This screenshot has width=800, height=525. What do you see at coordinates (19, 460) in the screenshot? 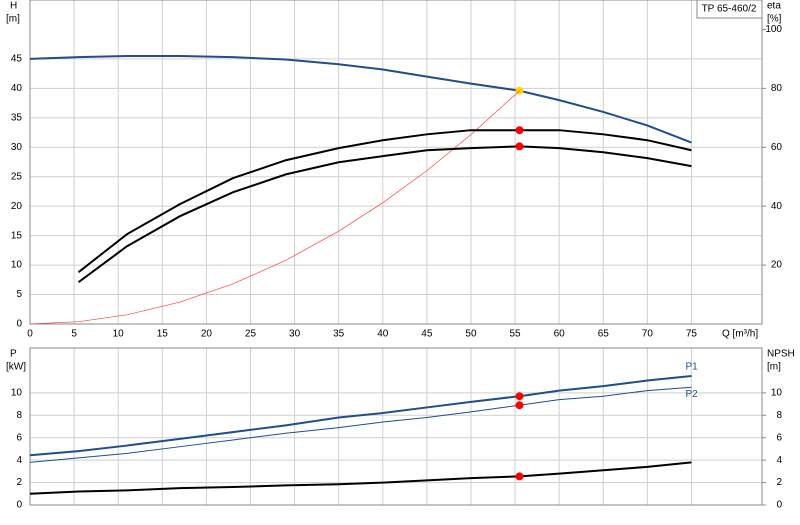
I see `y-tick-label: 4` at bounding box center [19, 460].